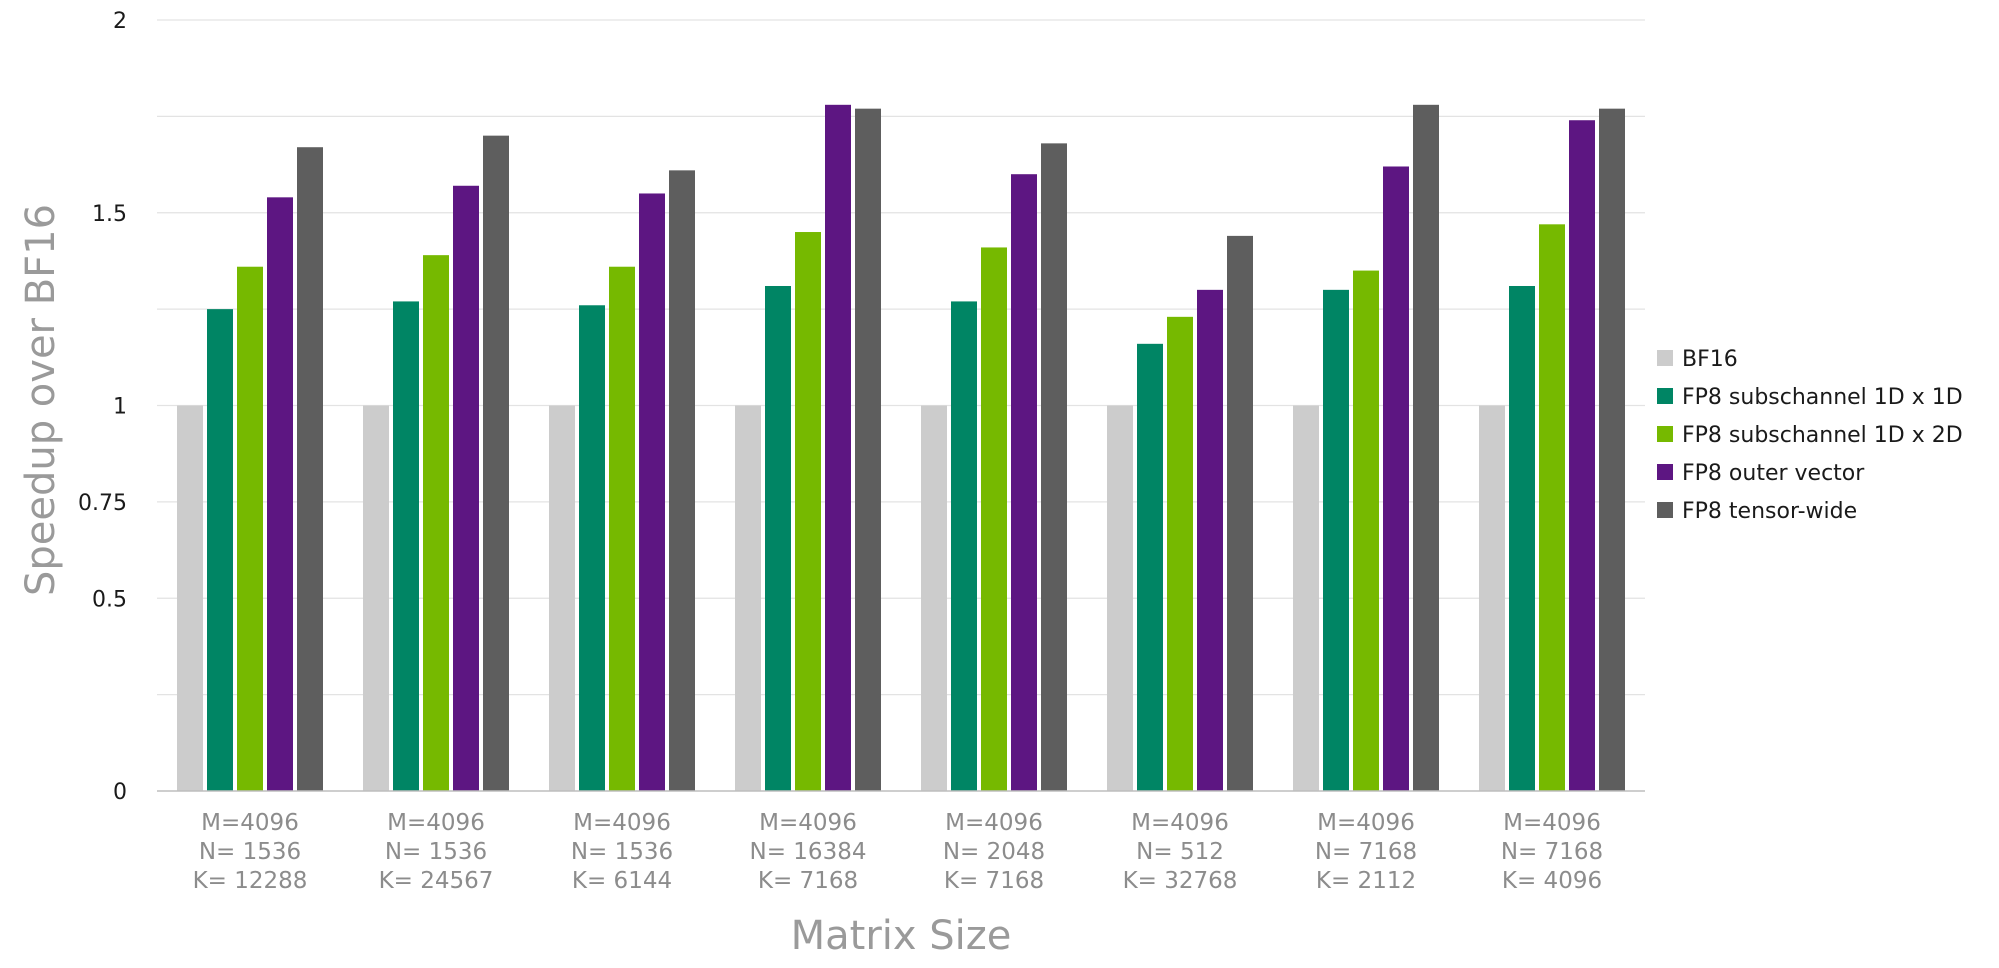 The image size is (1999, 968). I want to click on legend-label: FP8 subschannel 1D x 1D, so click(1822, 397).